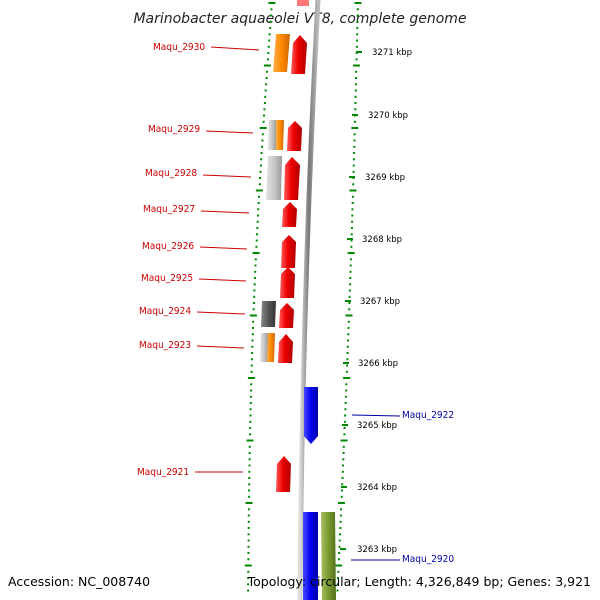 This screenshot has width=600, height=600. Describe the element at coordinates (163, 472) in the screenshot. I see `gene-label-text: Maqu_2921` at that location.